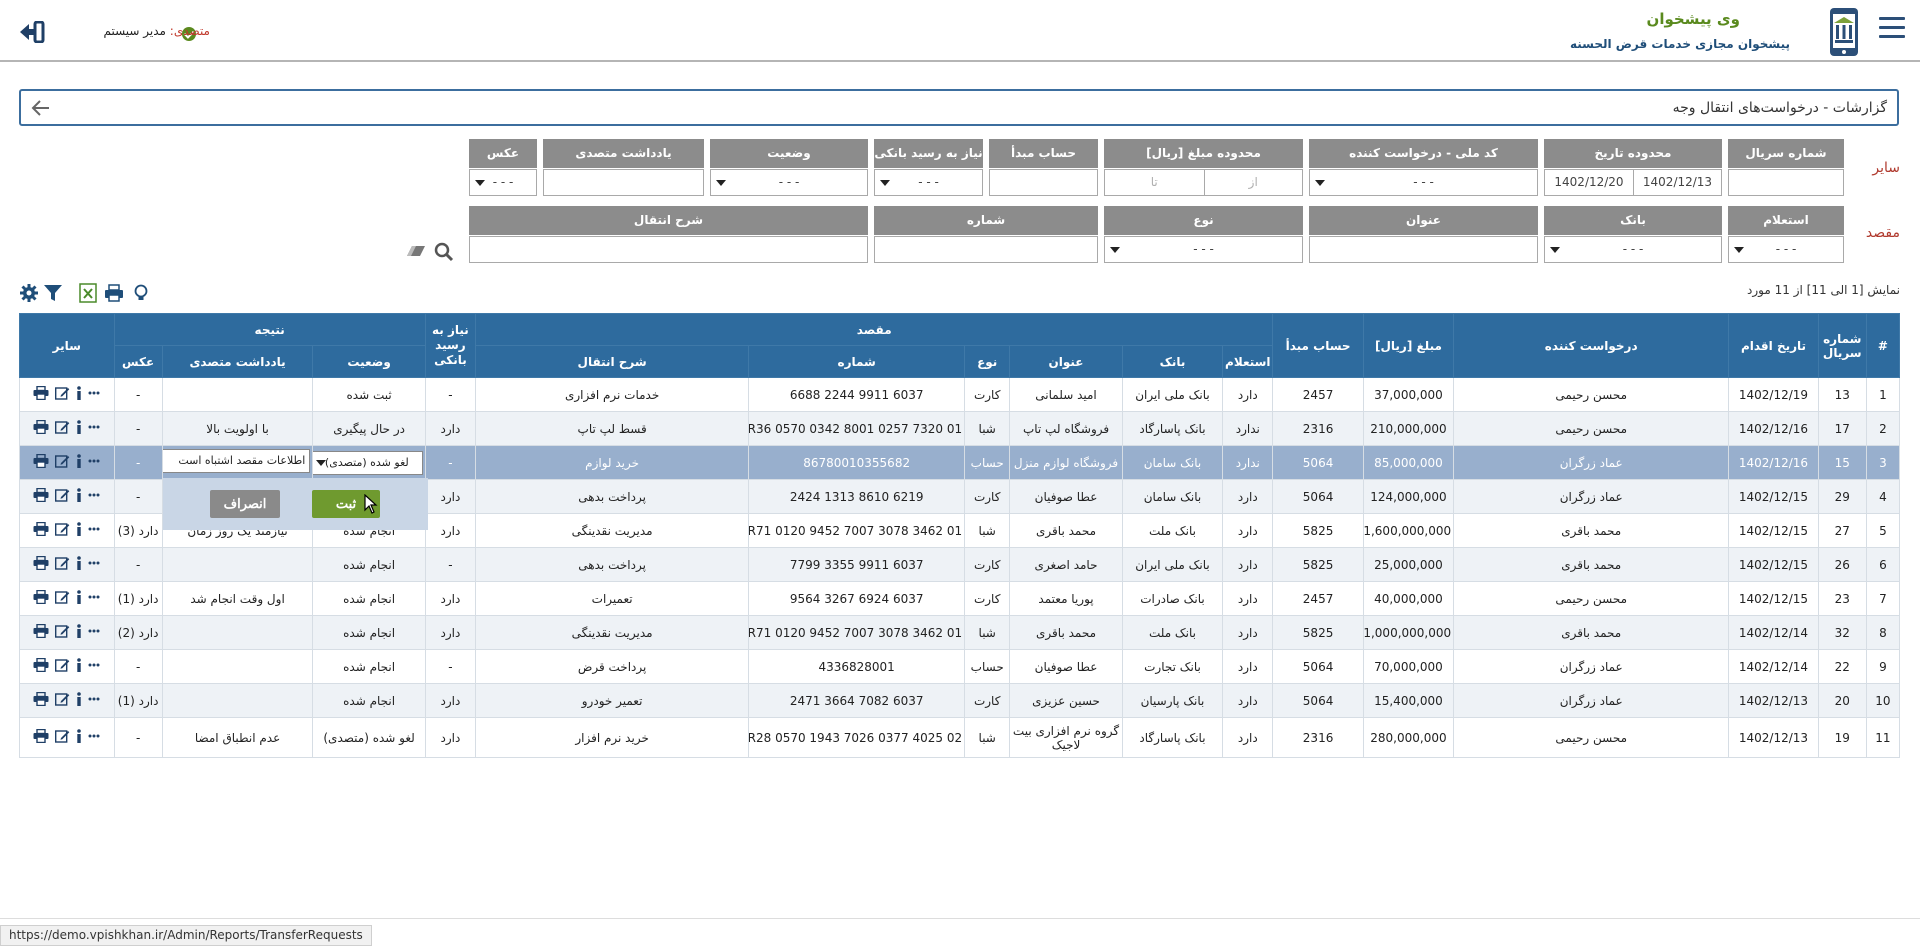 The width and height of the screenshot is (1920, 946). I want to click on col-amount: مبلغ [ریال], so click(1408, 345).